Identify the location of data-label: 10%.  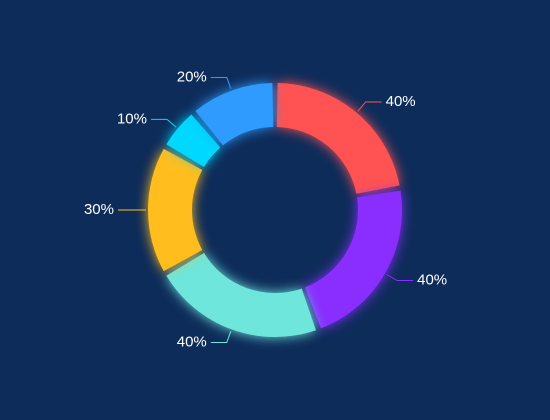
(132, 118).